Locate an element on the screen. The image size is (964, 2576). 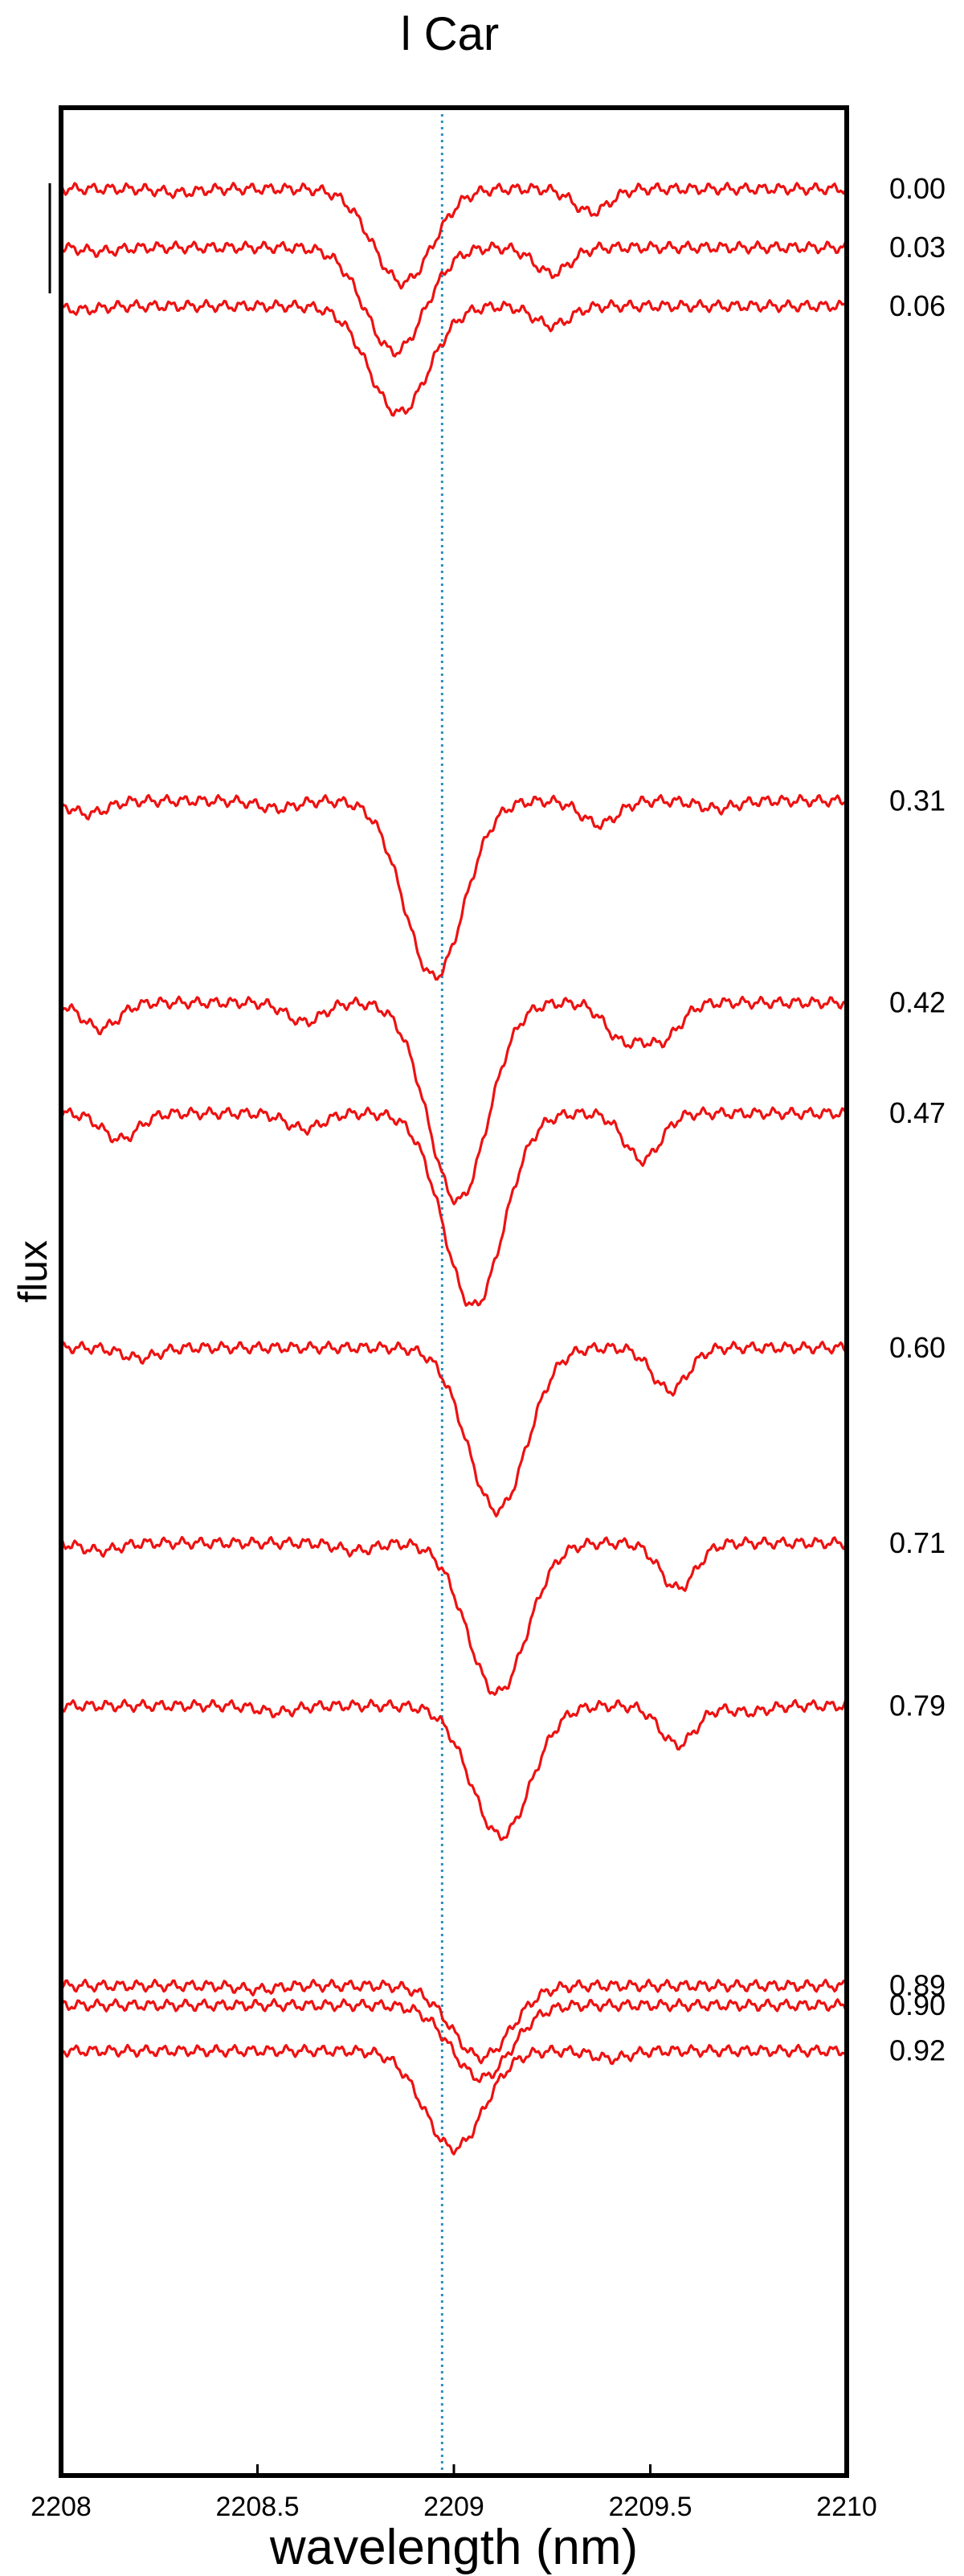
chart-title: l Car is located at coordinates (450, 34).